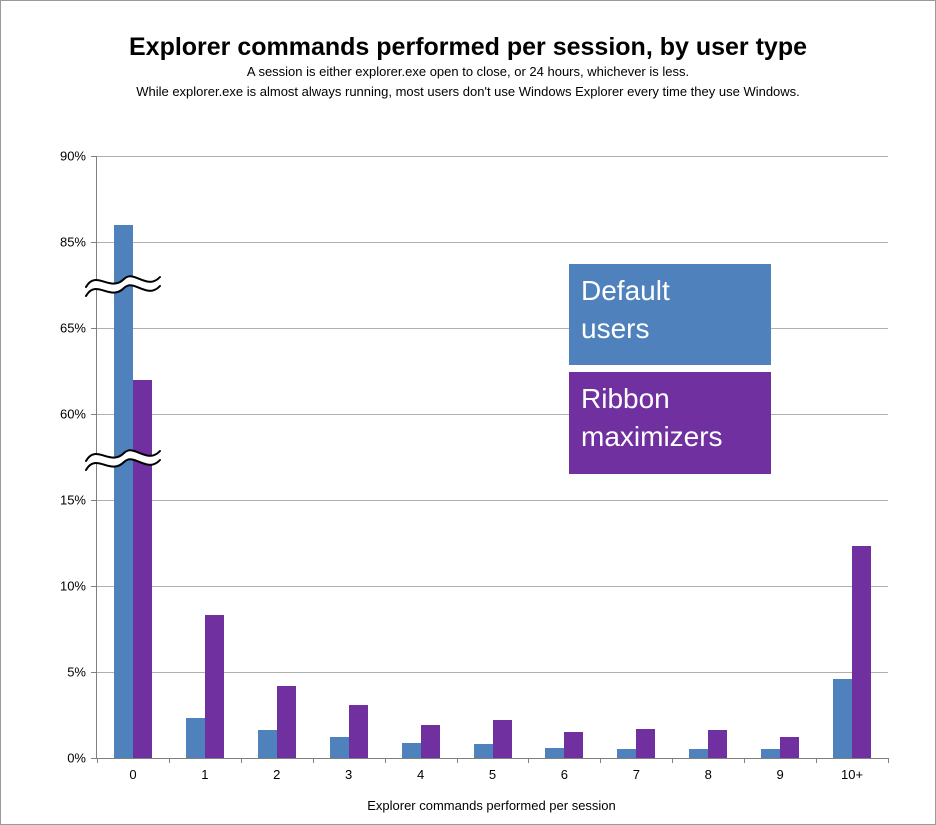 The height and width of the screenshot is (825, 936). I want to click on x-axis-label: 6, so click(564, 774).